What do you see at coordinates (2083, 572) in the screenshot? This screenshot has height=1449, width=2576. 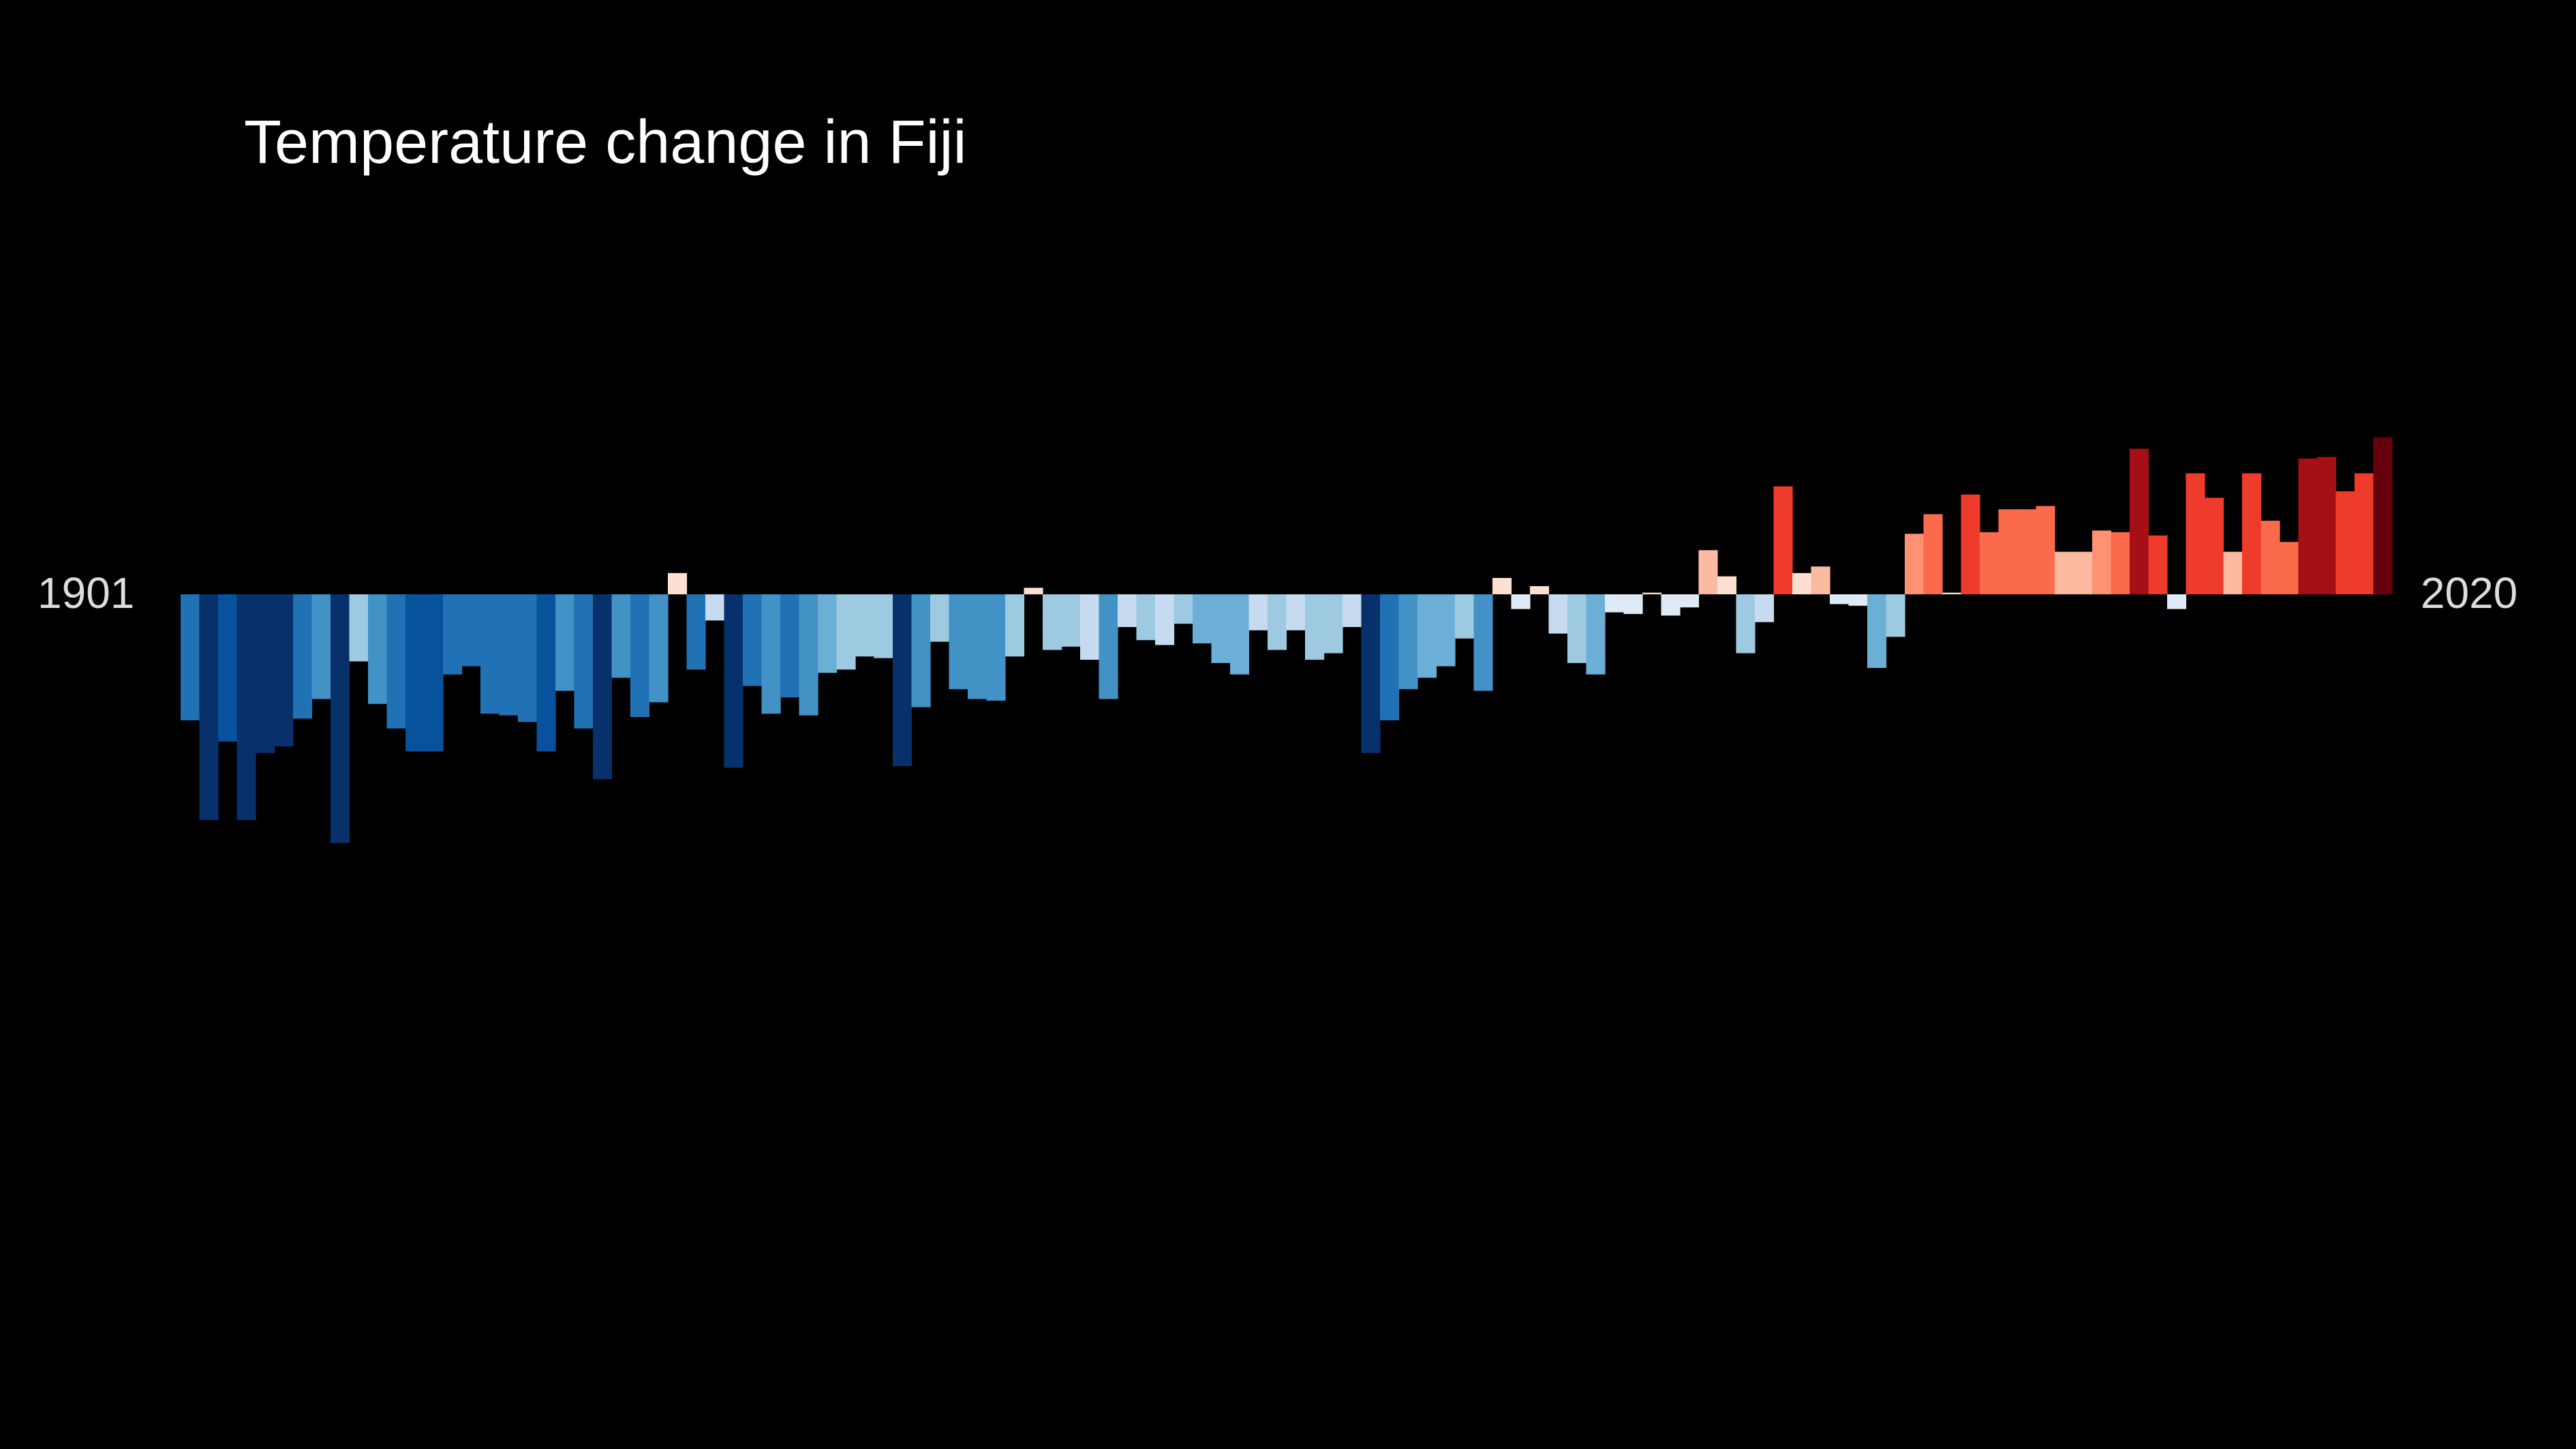 I see `bar-2002` at bounding box center [2083, 572].